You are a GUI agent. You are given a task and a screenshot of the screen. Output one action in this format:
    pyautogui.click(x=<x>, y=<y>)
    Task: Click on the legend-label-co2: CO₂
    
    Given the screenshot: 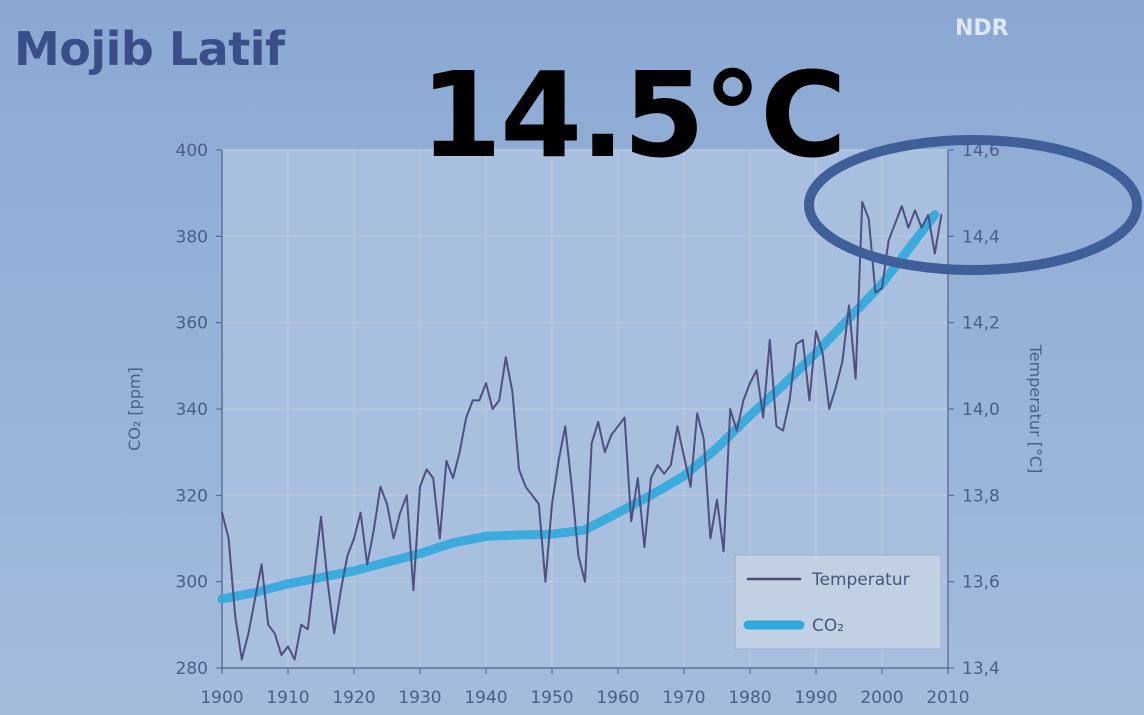 What is the action you would take?
    pyautogui.click(x=828, y=626)
    